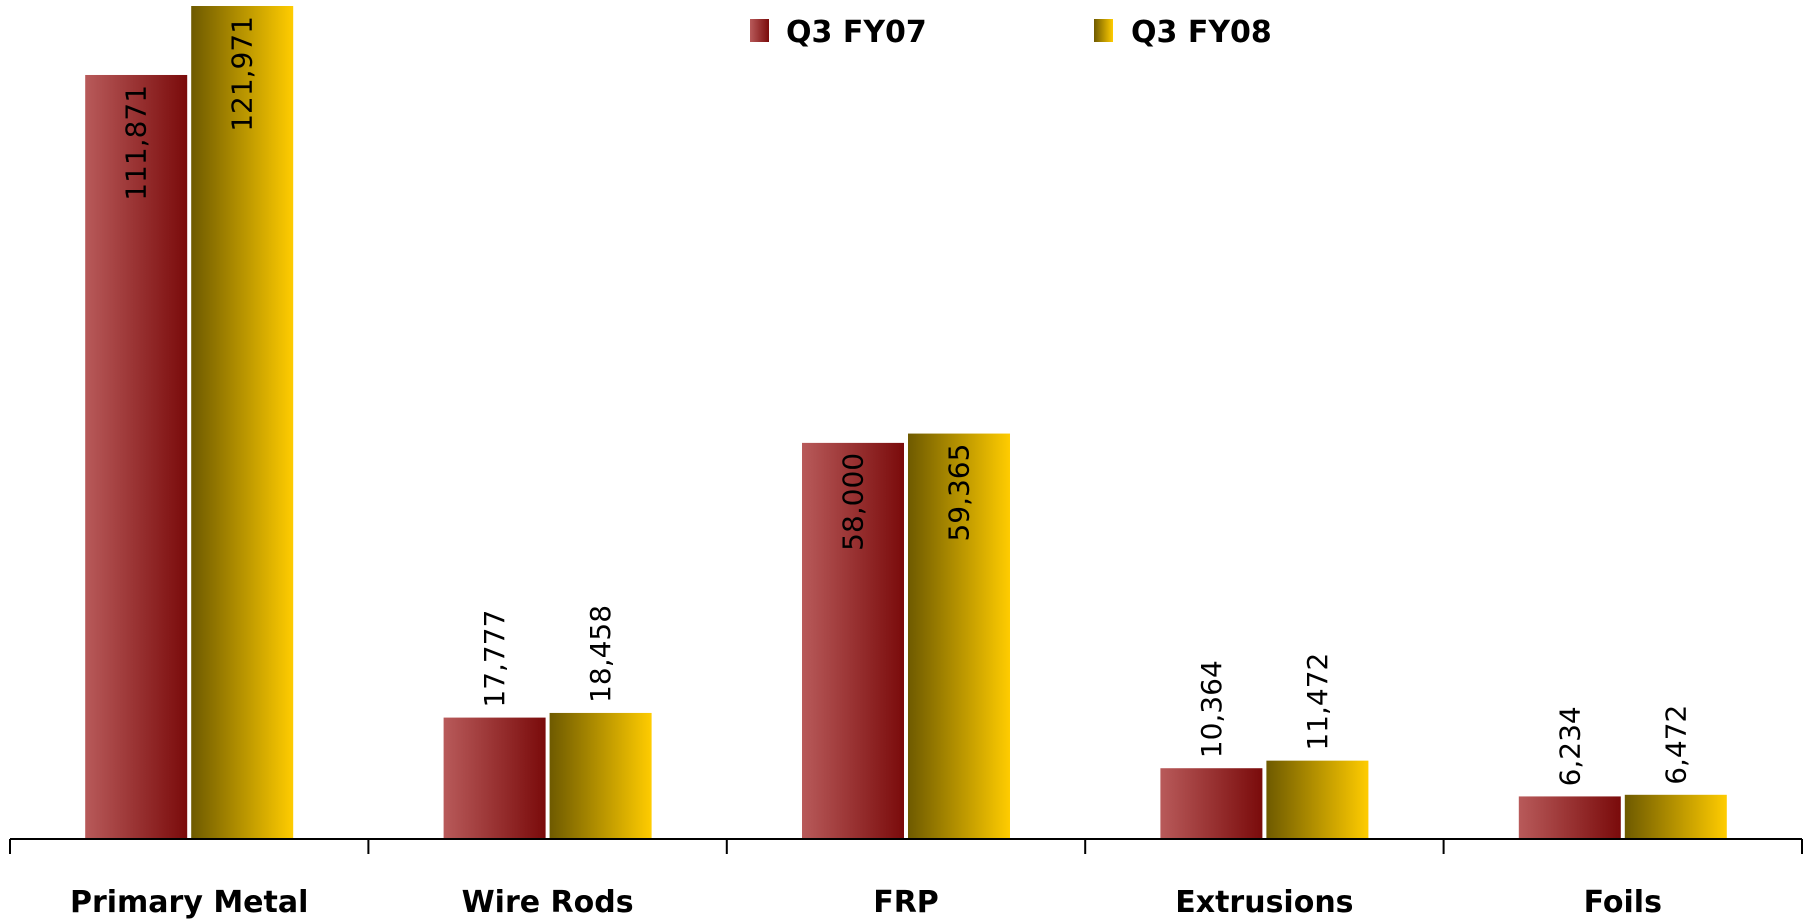  Describe the element at coordinates (548, 902) in the screenshot. I see `category-label-wire-rods: Wire Rods` at that location.